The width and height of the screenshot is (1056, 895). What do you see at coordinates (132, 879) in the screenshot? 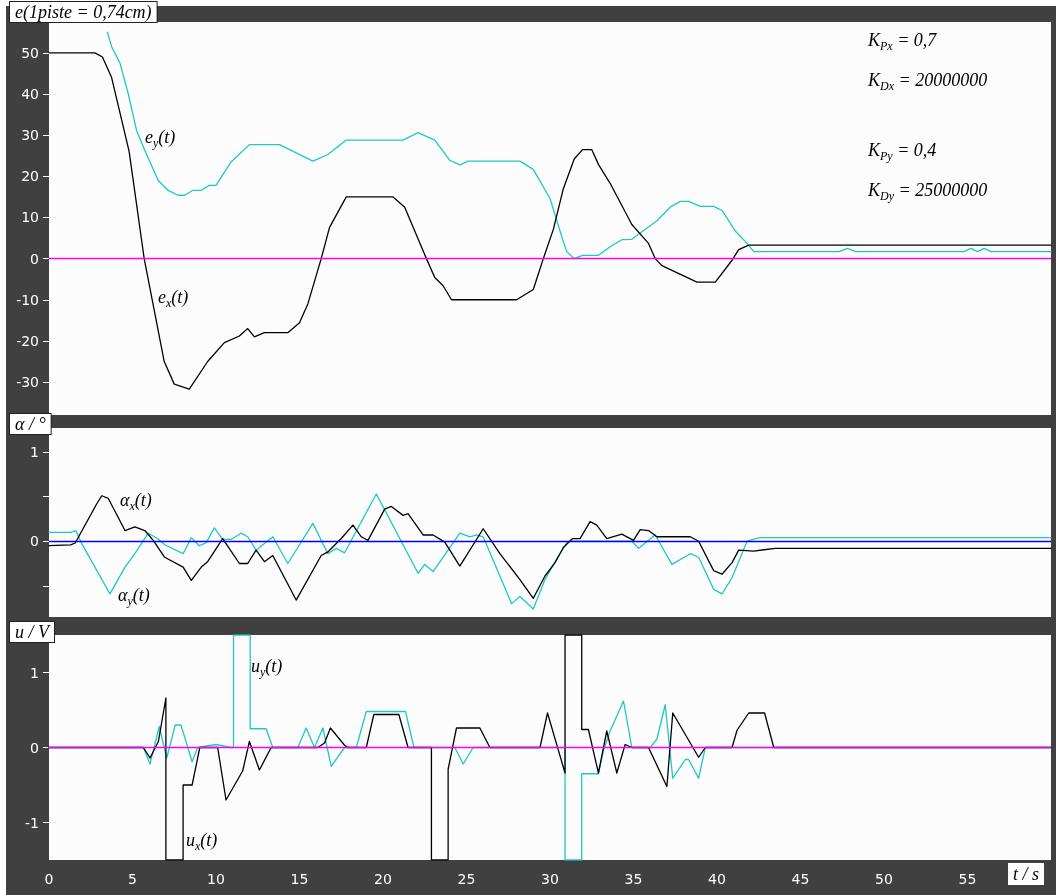
I see `x-tick-label: 5` at bounding box center [132, 879].